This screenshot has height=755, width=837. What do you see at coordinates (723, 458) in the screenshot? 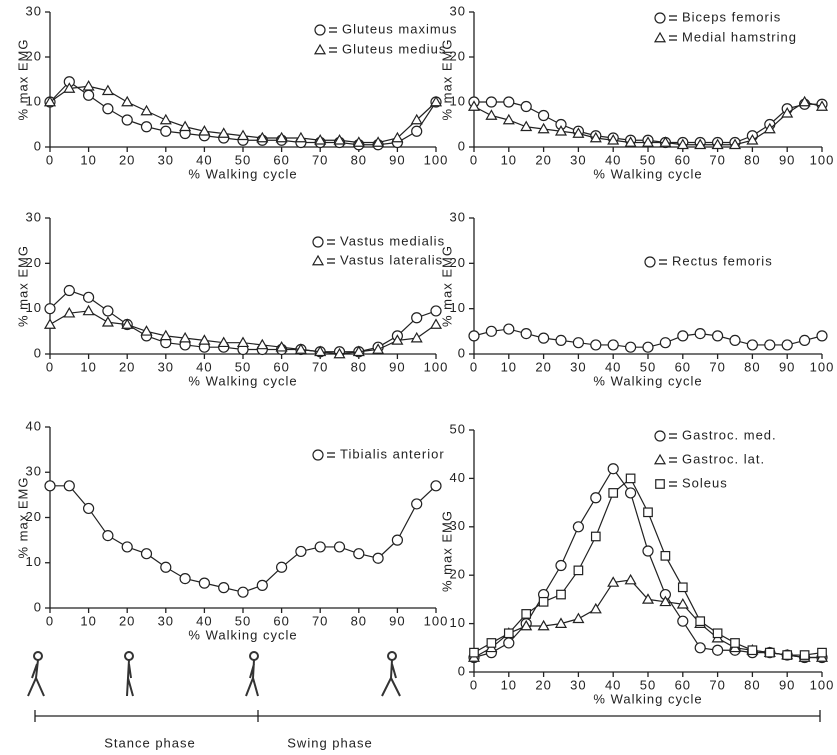
I see `legend-label: Gastroc. lat.` at bounding box center [723, 458].